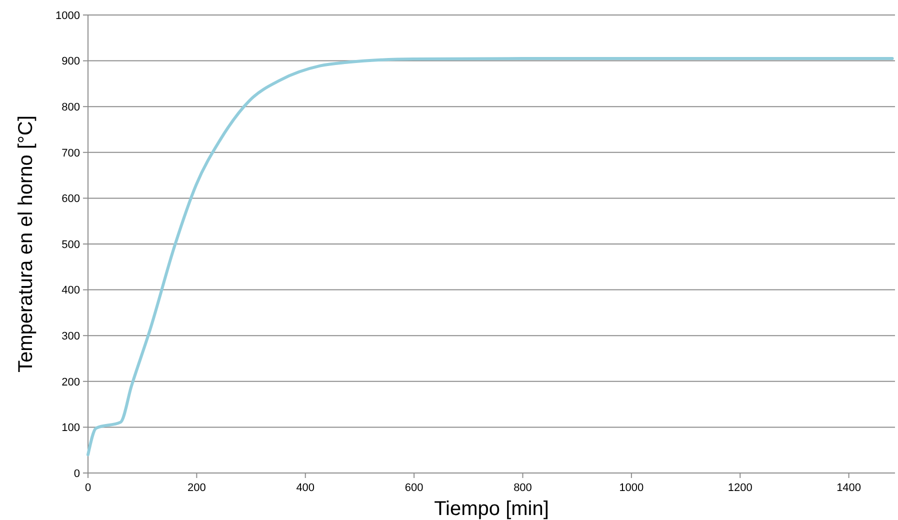  I want to click on y-tick-label: 0, so click(77, 474).